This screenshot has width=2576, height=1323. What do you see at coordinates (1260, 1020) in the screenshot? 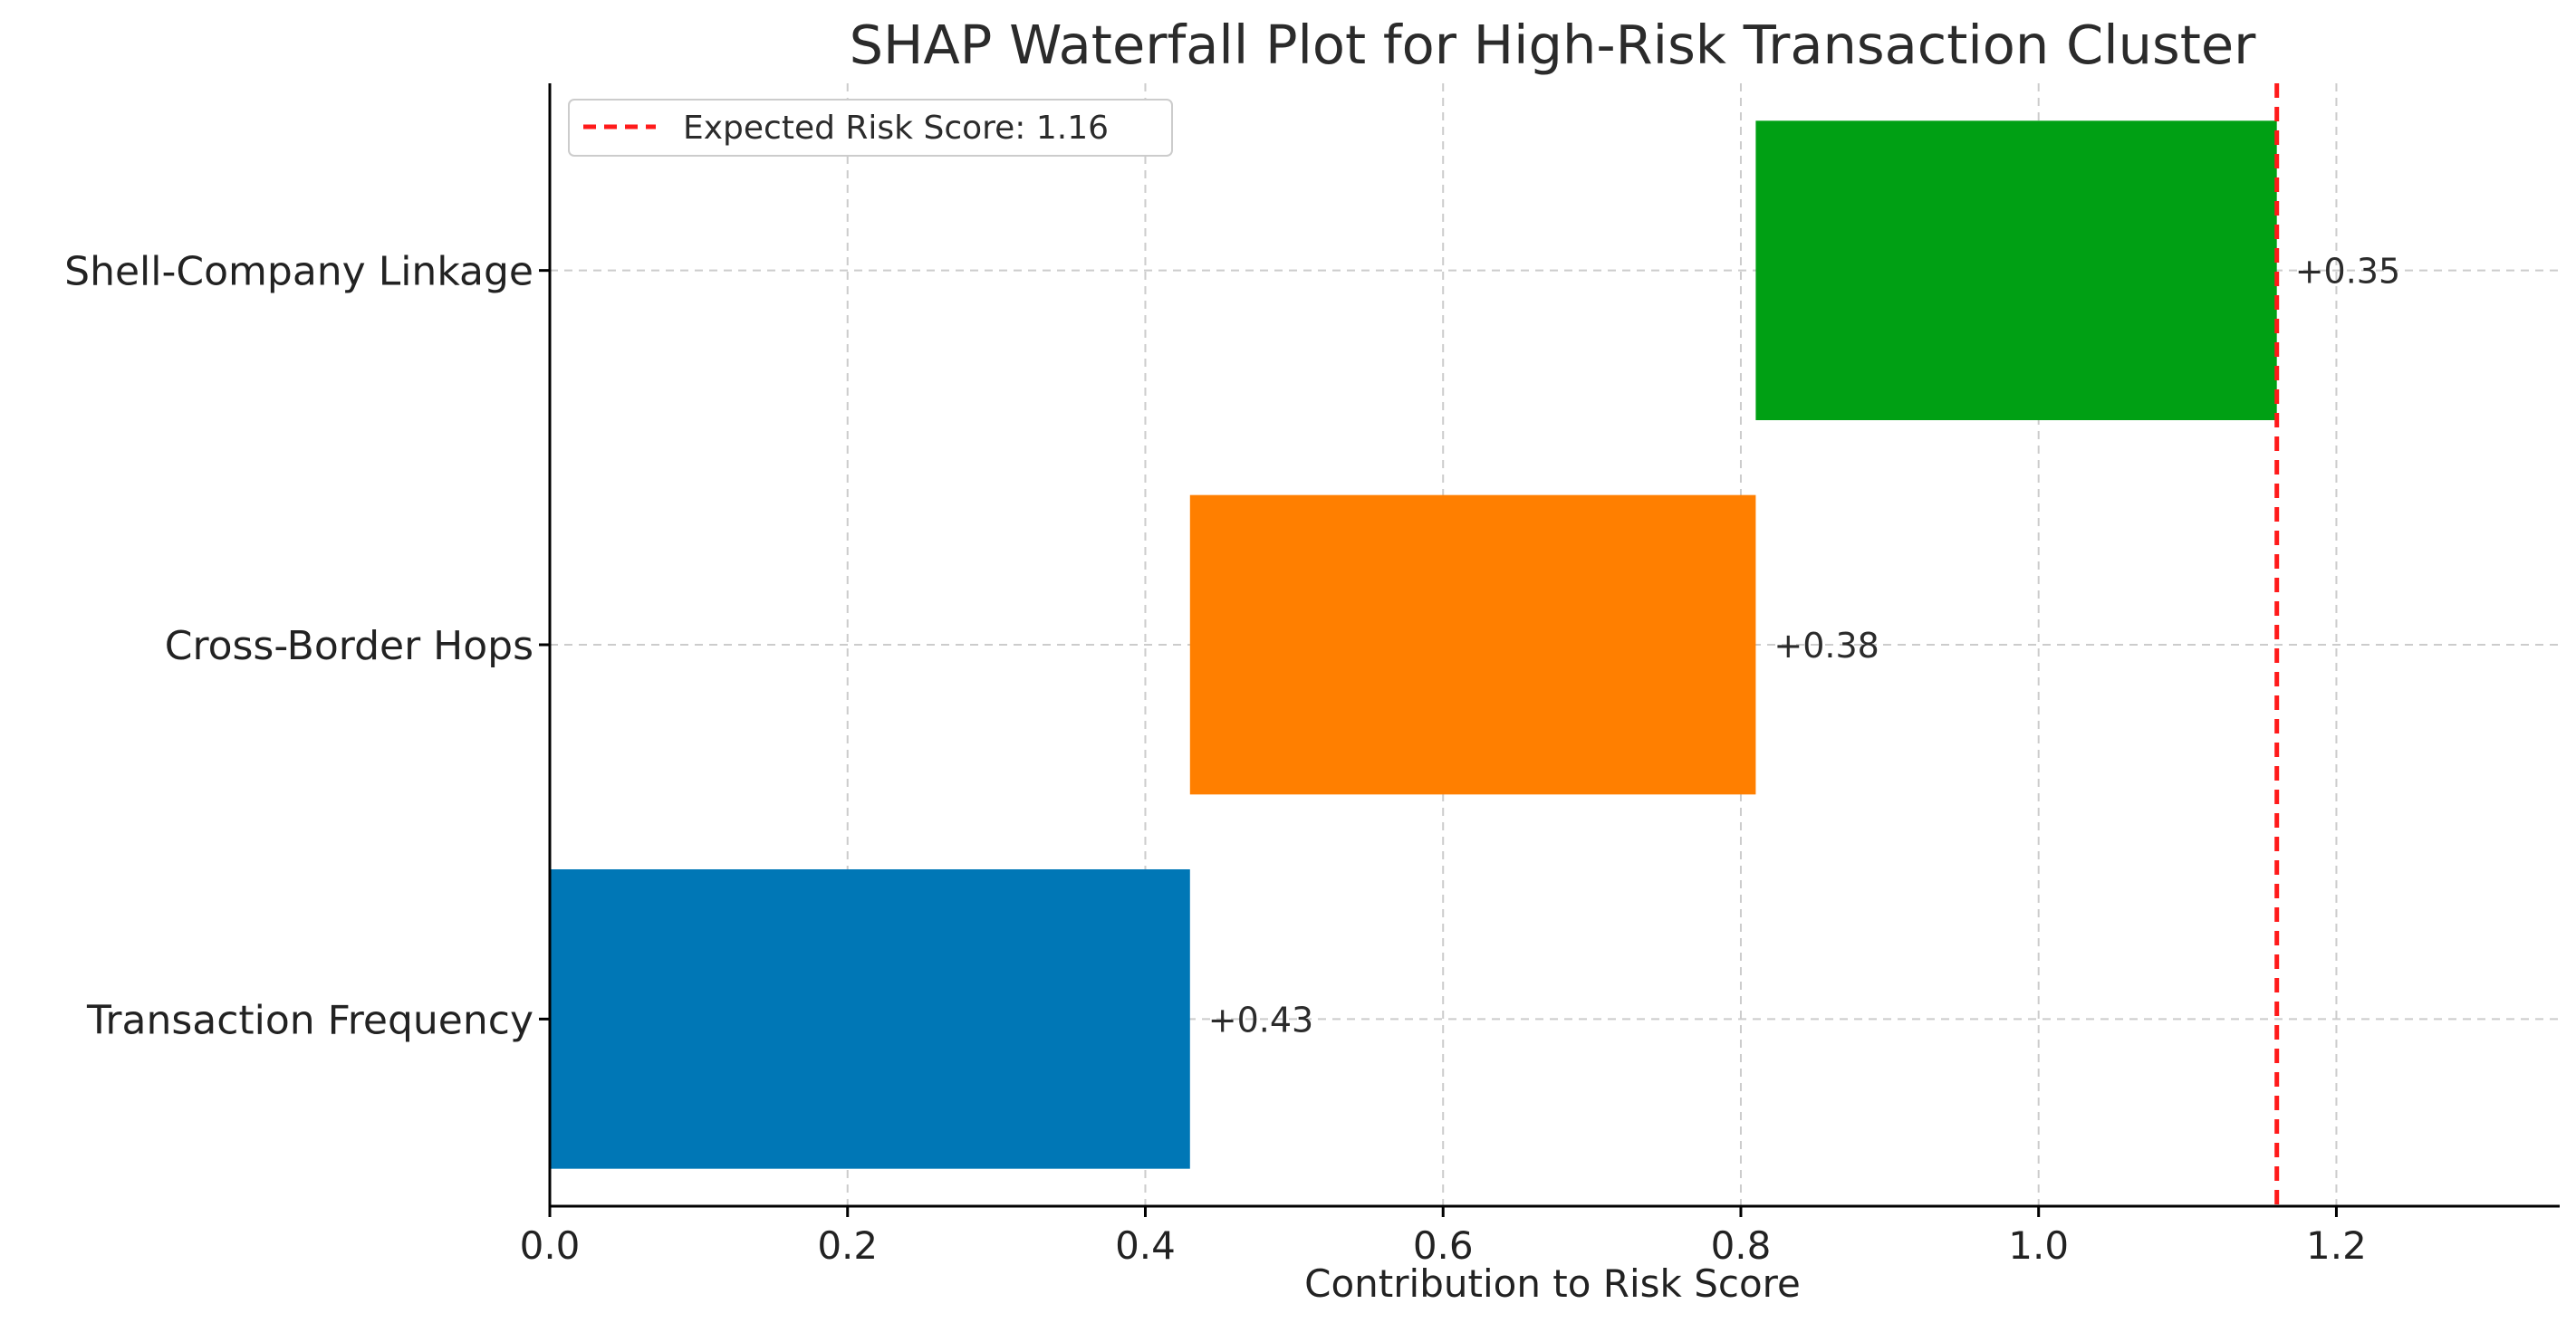
I see `bar-value-label: +0.43` at bounding box center [1260, 1020].